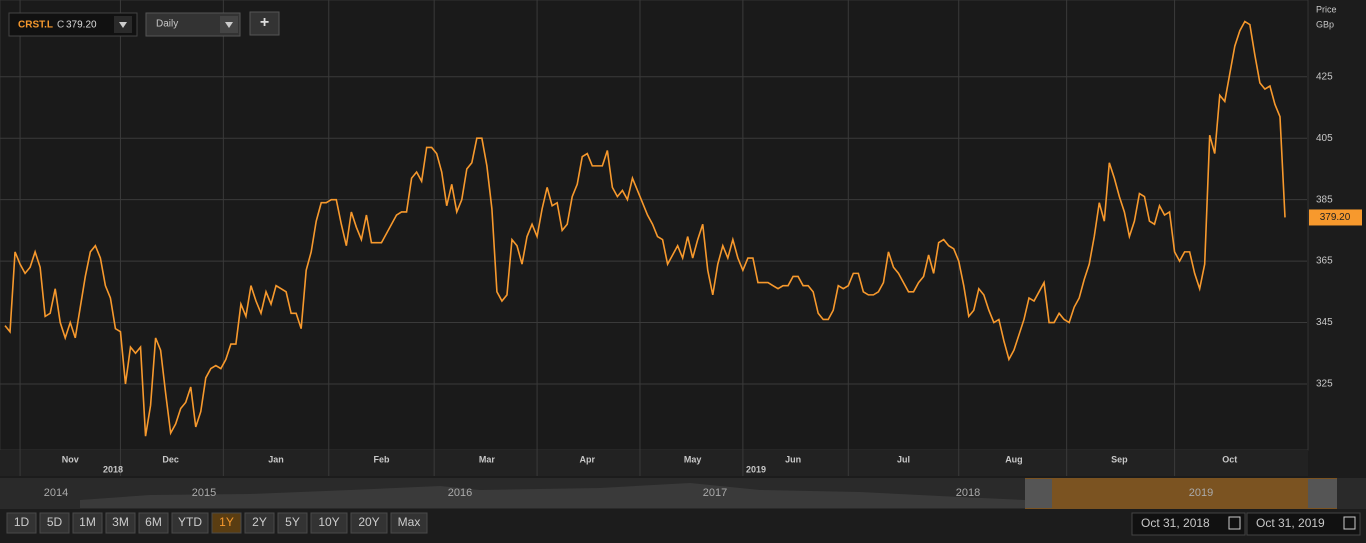 The height and width of the screenshot is (543, 1366). I want to click on y-tick-label: 405, so click(1324, 138).